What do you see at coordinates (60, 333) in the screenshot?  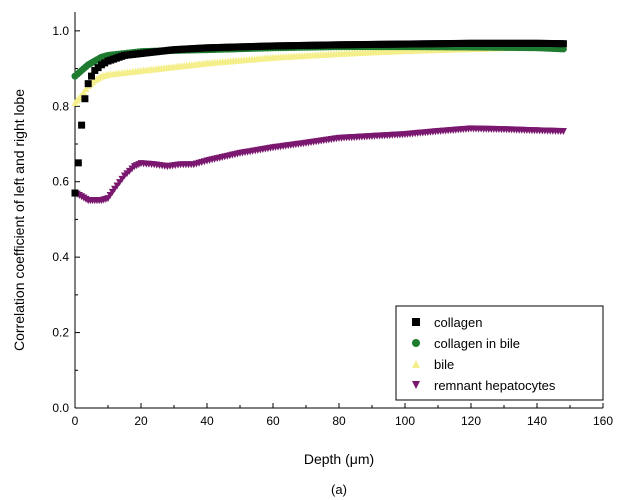 I see `y-tick-label: 0.2` at bounding box center [60, 333].